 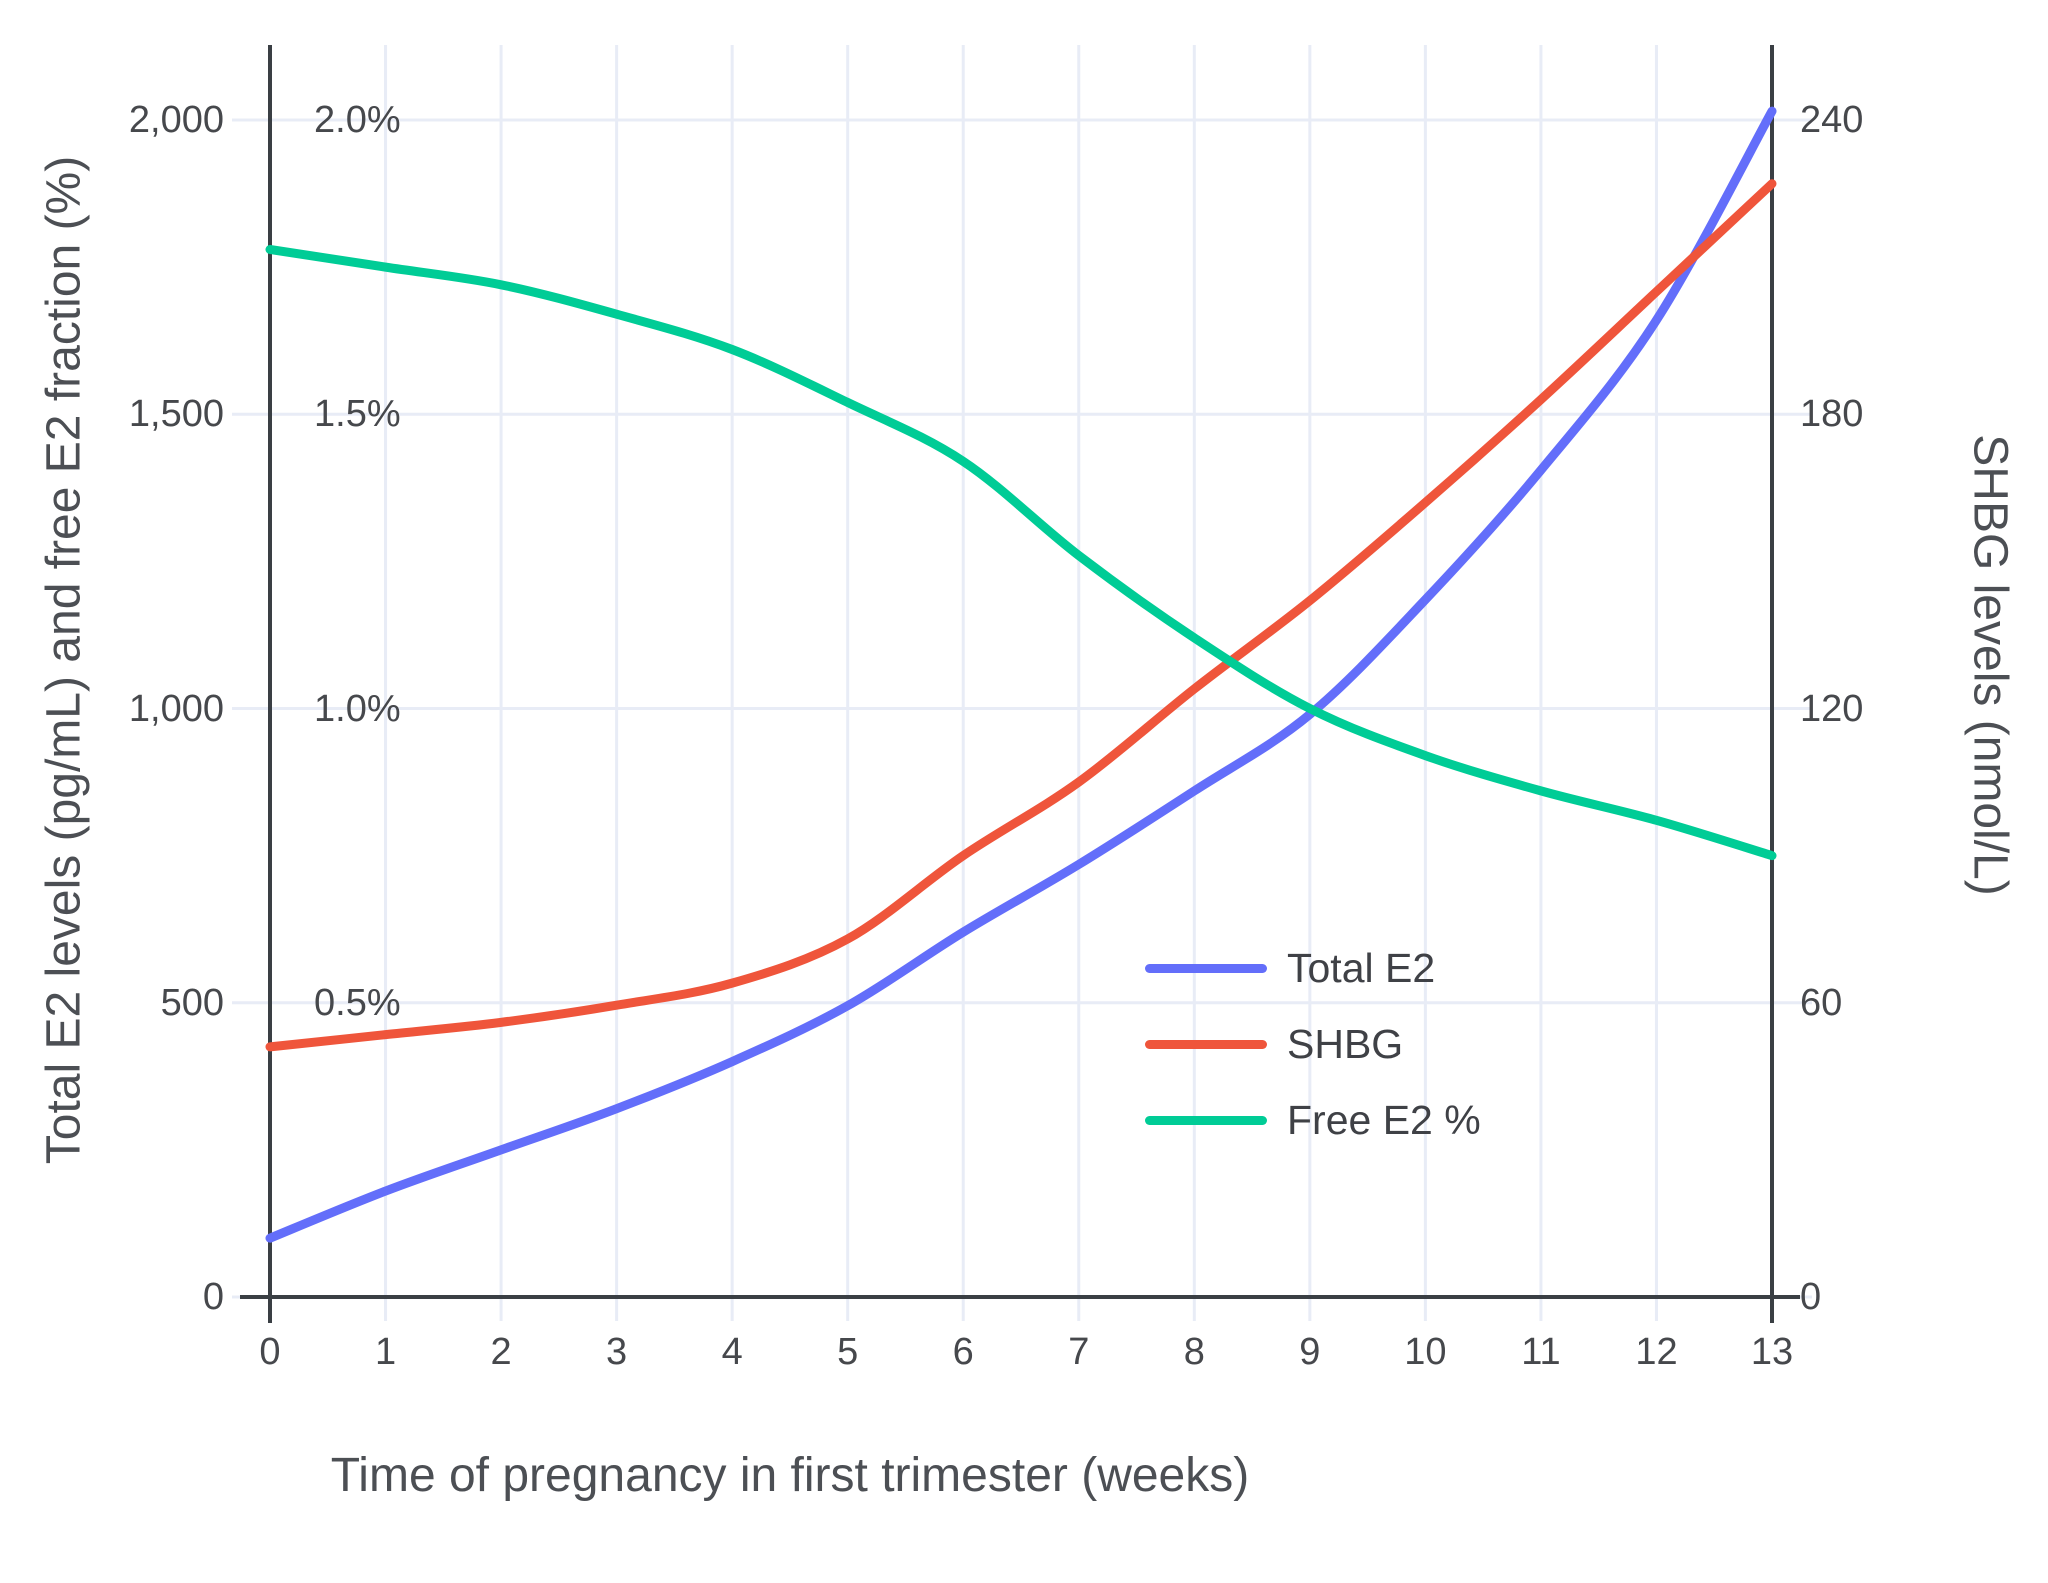 What do you see at coordinates (357, 1002) in the screenshot?
I see `percent-tick-label: 0.5%` at bounding box center [357, 1002].